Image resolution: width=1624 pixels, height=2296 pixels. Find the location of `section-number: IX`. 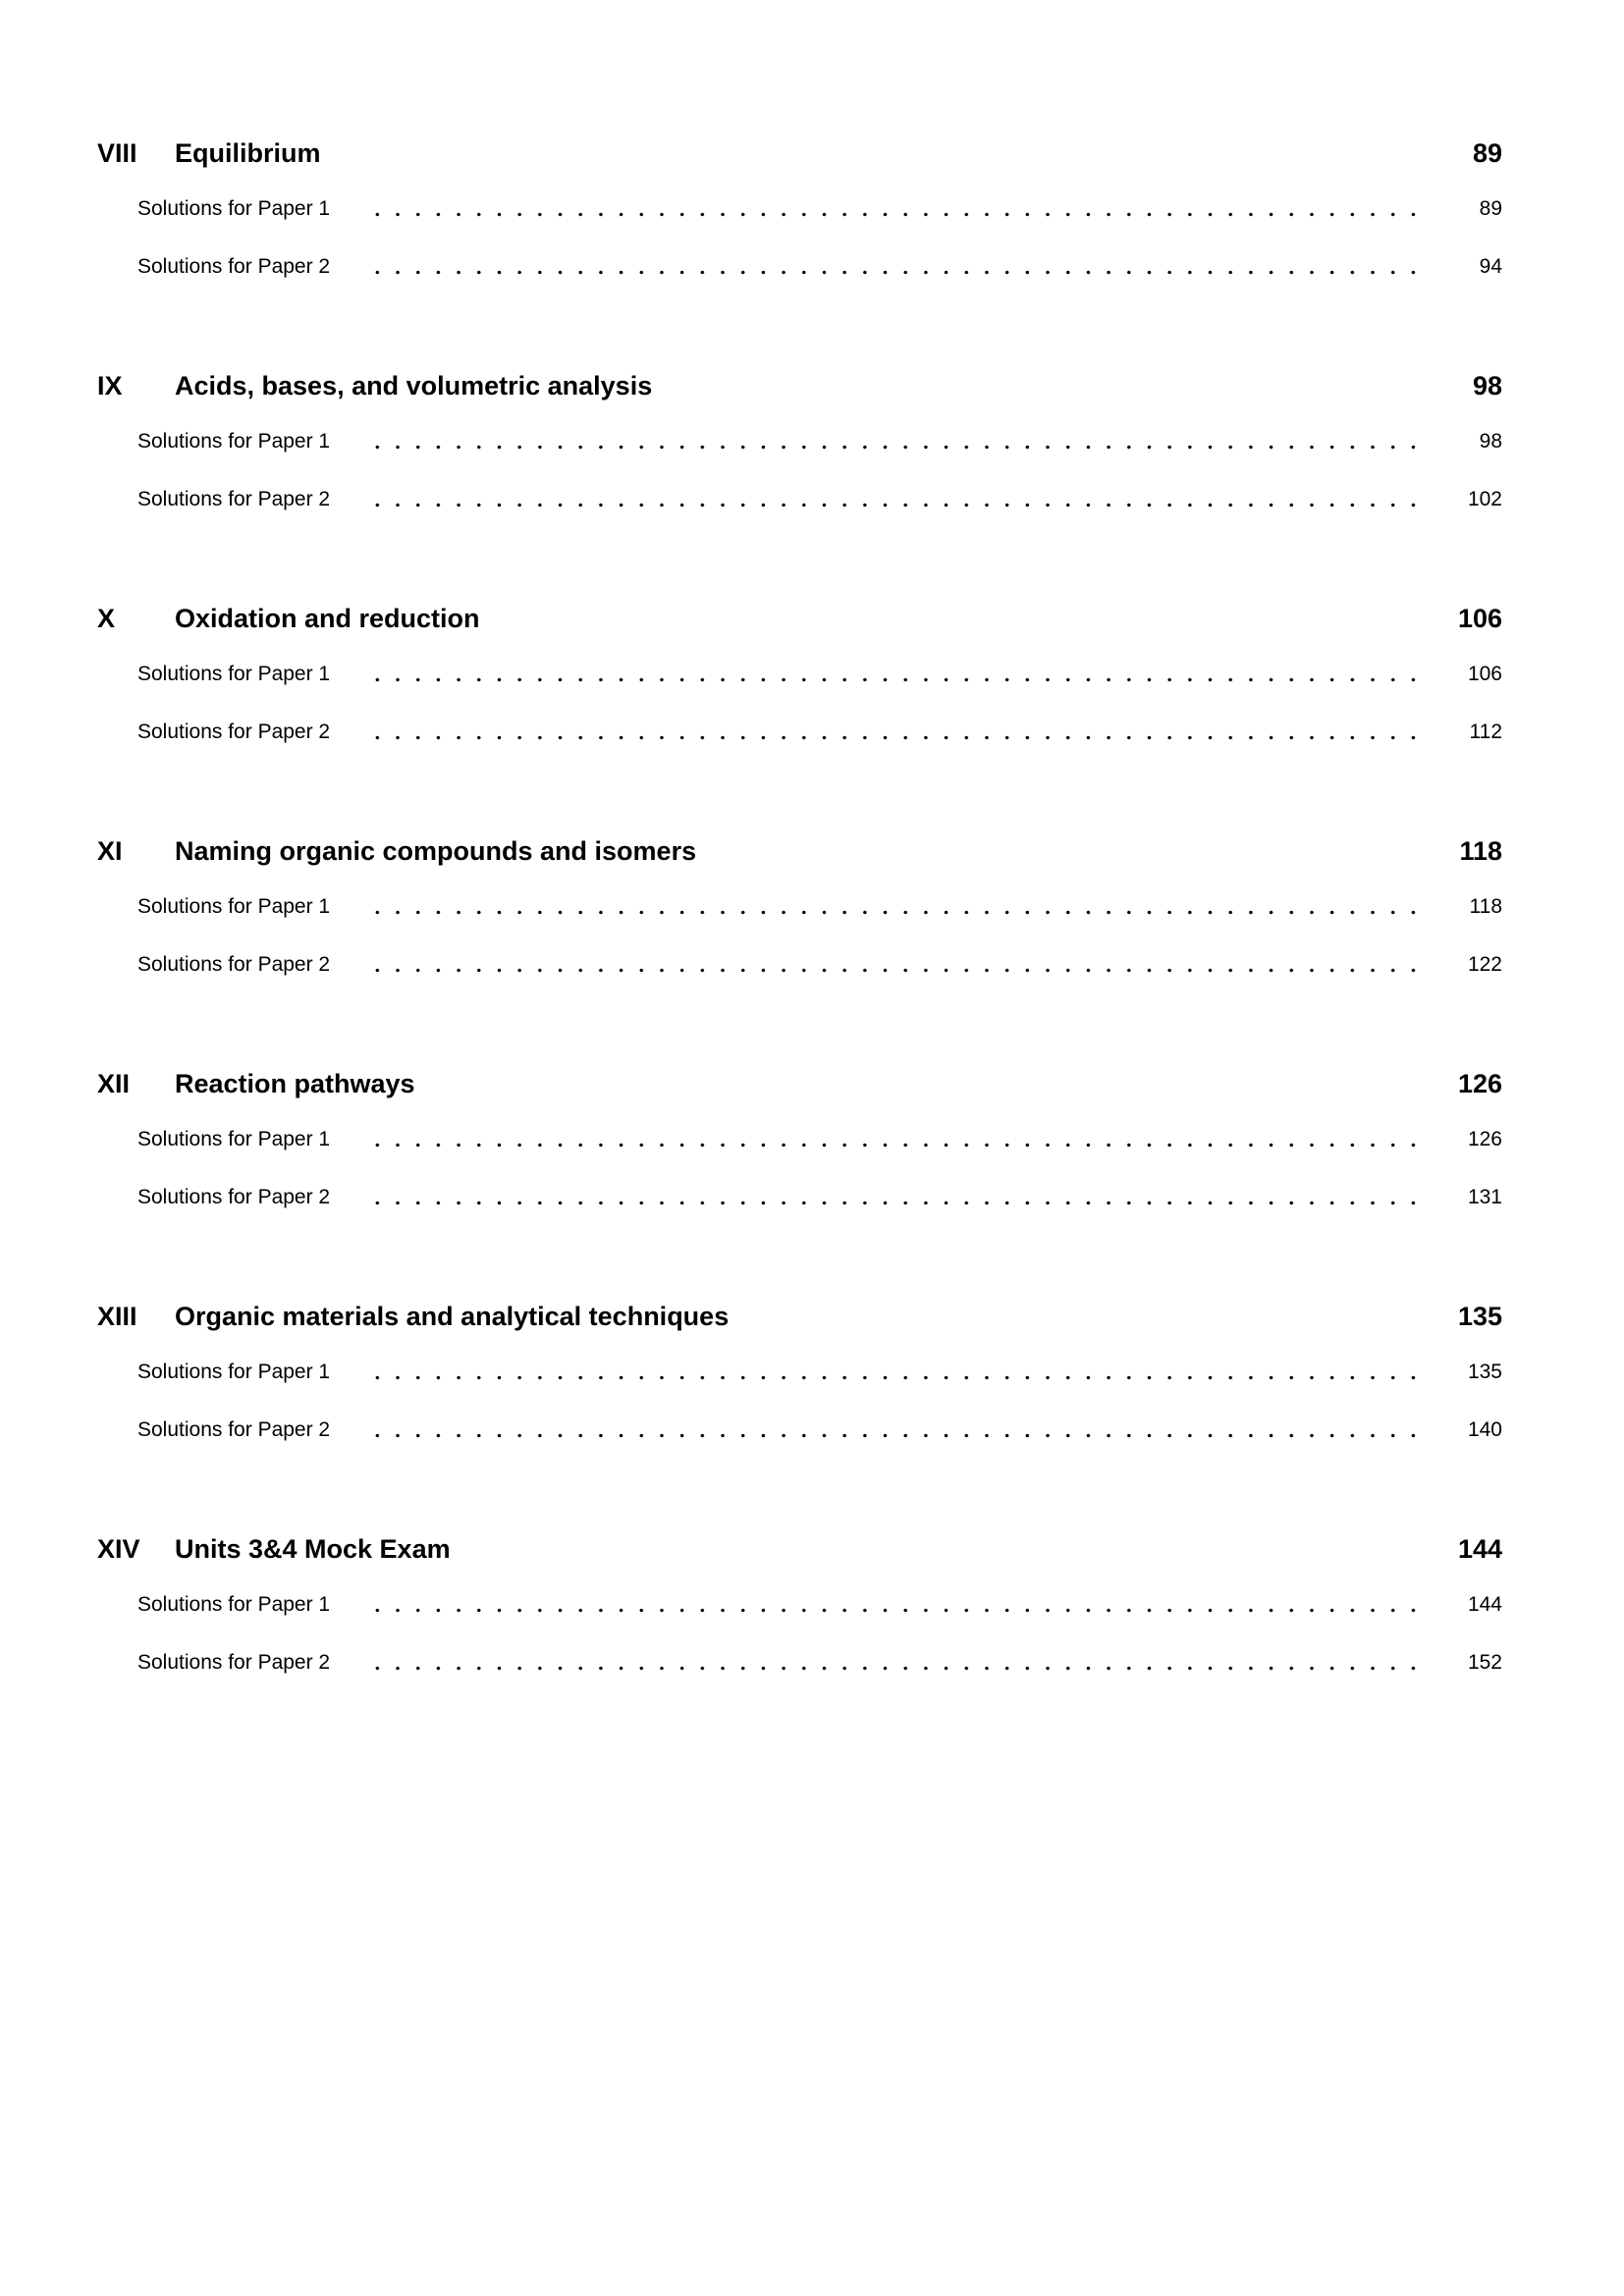

section-number: IX is located at coordinates (110, 385).